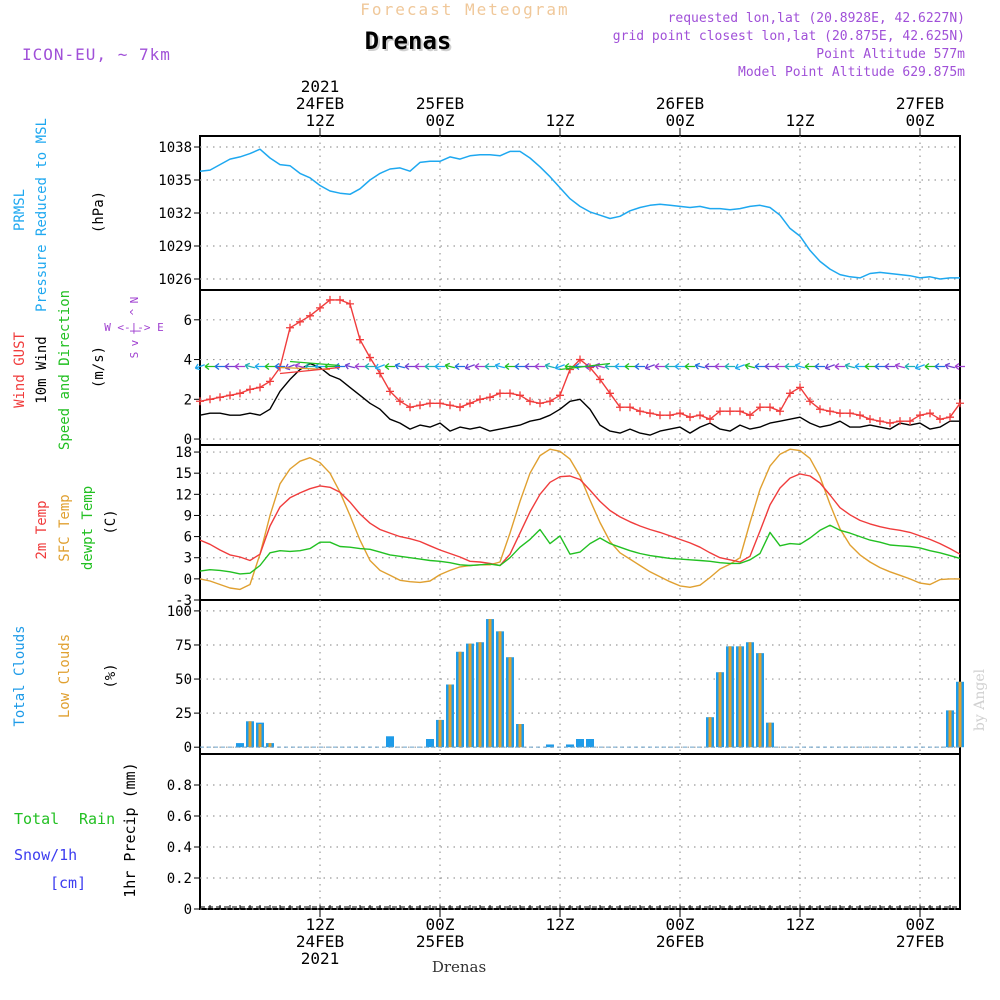 This screenshot has width=1000, height=1000. Describe the element at coordinates (580, 831) in the screenshot. I see `panel-frame-precipitation` at that location.